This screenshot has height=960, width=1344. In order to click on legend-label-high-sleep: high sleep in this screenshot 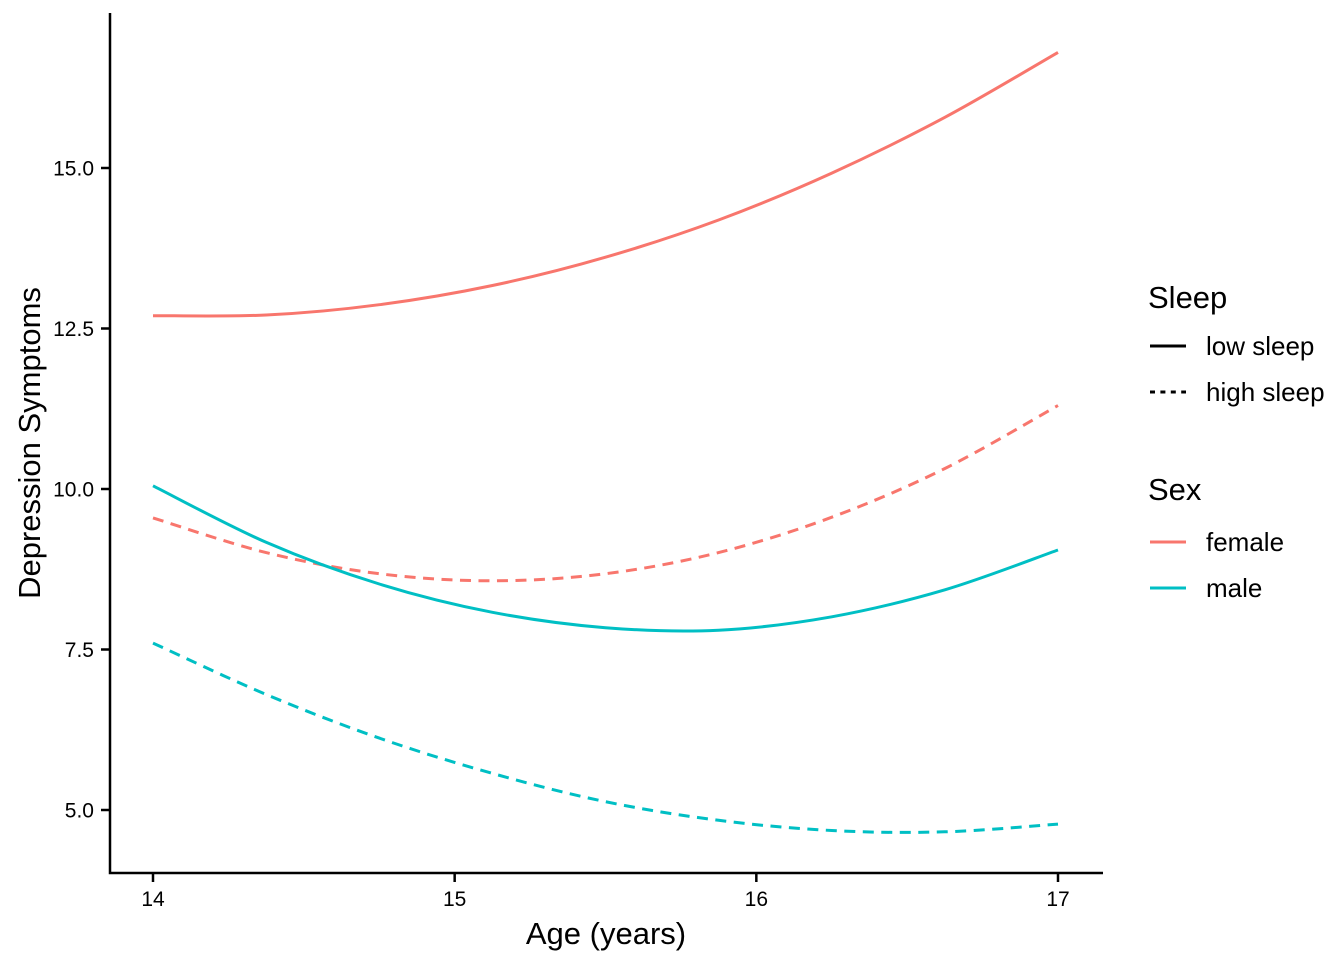, I will do `click(1265, 392)`.